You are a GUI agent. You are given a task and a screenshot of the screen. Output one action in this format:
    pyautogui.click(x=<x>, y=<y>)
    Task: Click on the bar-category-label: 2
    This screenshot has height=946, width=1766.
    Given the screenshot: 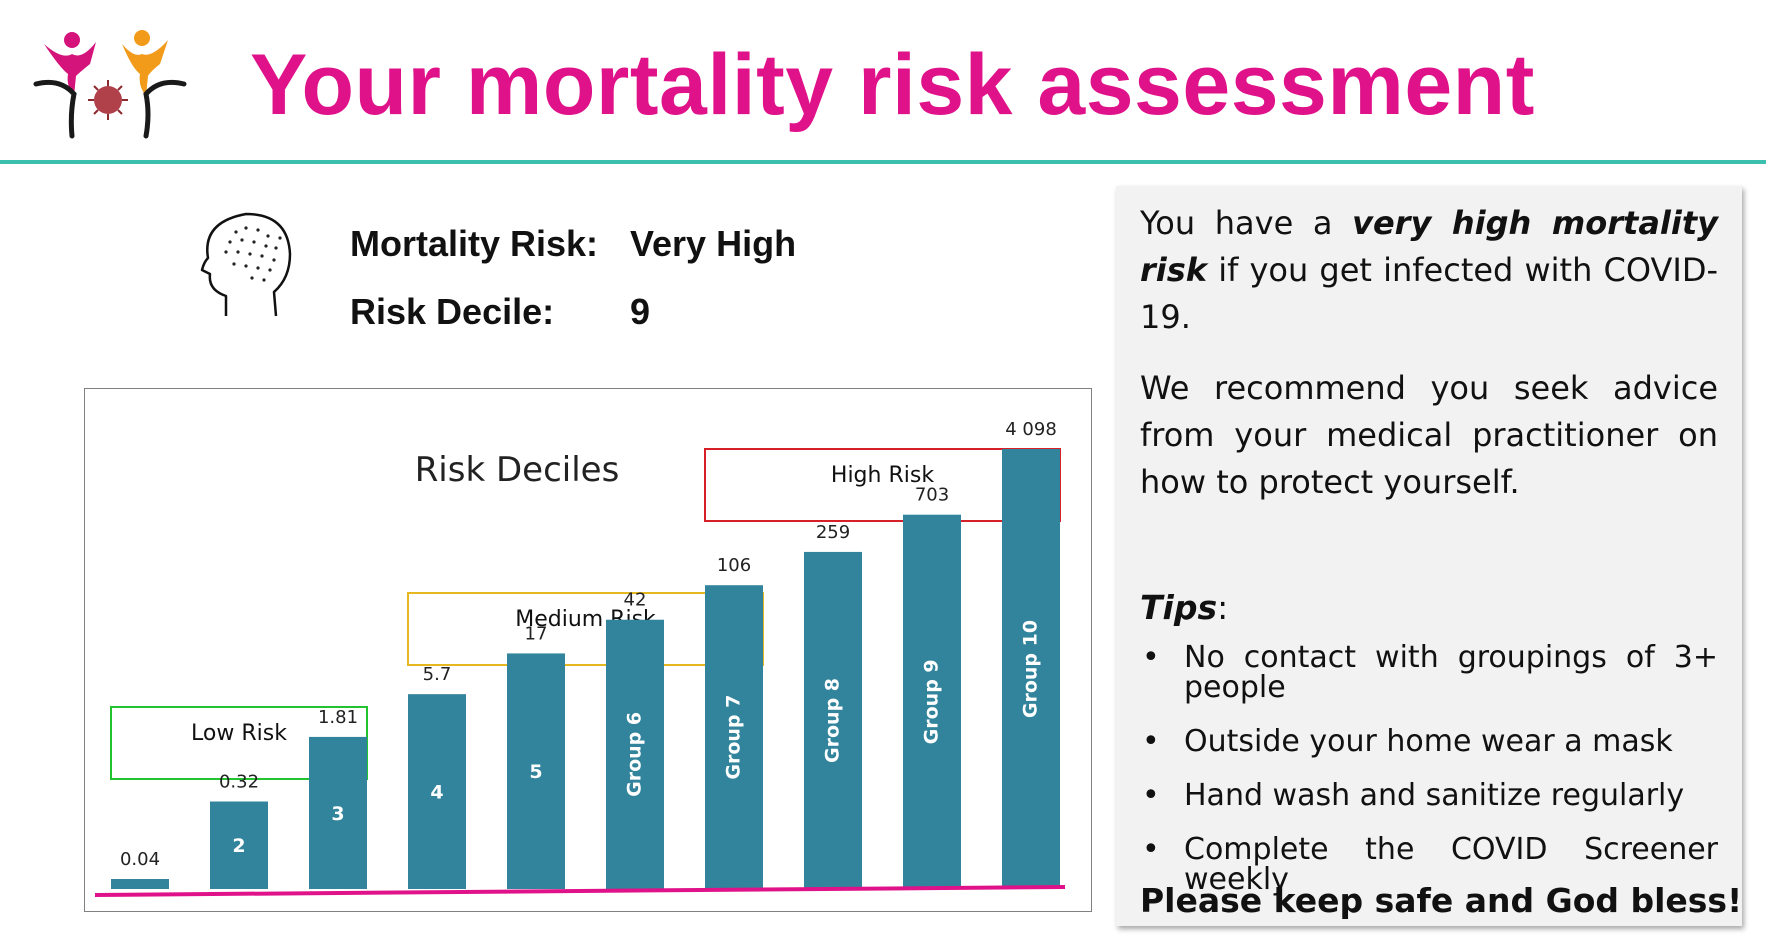 What is the action you would take?
    pyautogui.click(x=238, y=846)
    